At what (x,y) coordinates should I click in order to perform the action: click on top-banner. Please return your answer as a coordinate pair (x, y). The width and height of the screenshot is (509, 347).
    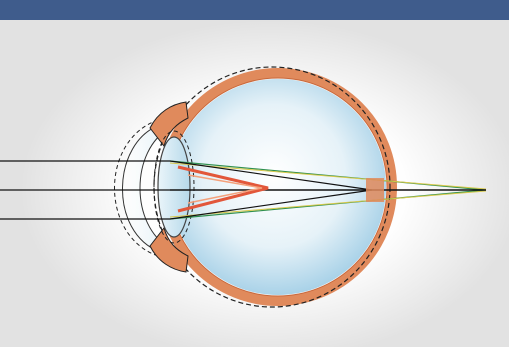
    Looking at the image, I should click on (254, 10).